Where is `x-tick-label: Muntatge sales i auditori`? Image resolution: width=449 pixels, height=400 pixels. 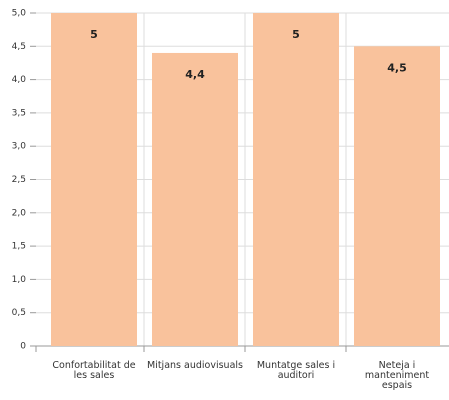 x-tick-label: Muntatge sales i auditori is located at coordinates (296, 370).